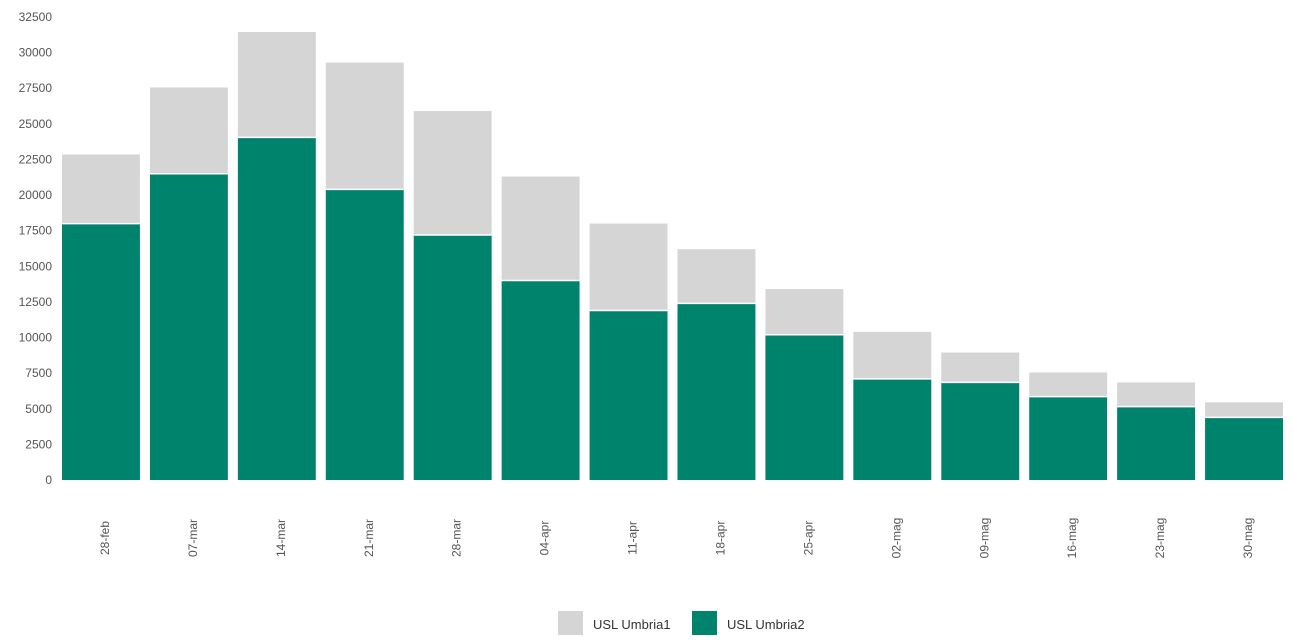  I want to click on y-tick-label: 27500, so click(36, 88).